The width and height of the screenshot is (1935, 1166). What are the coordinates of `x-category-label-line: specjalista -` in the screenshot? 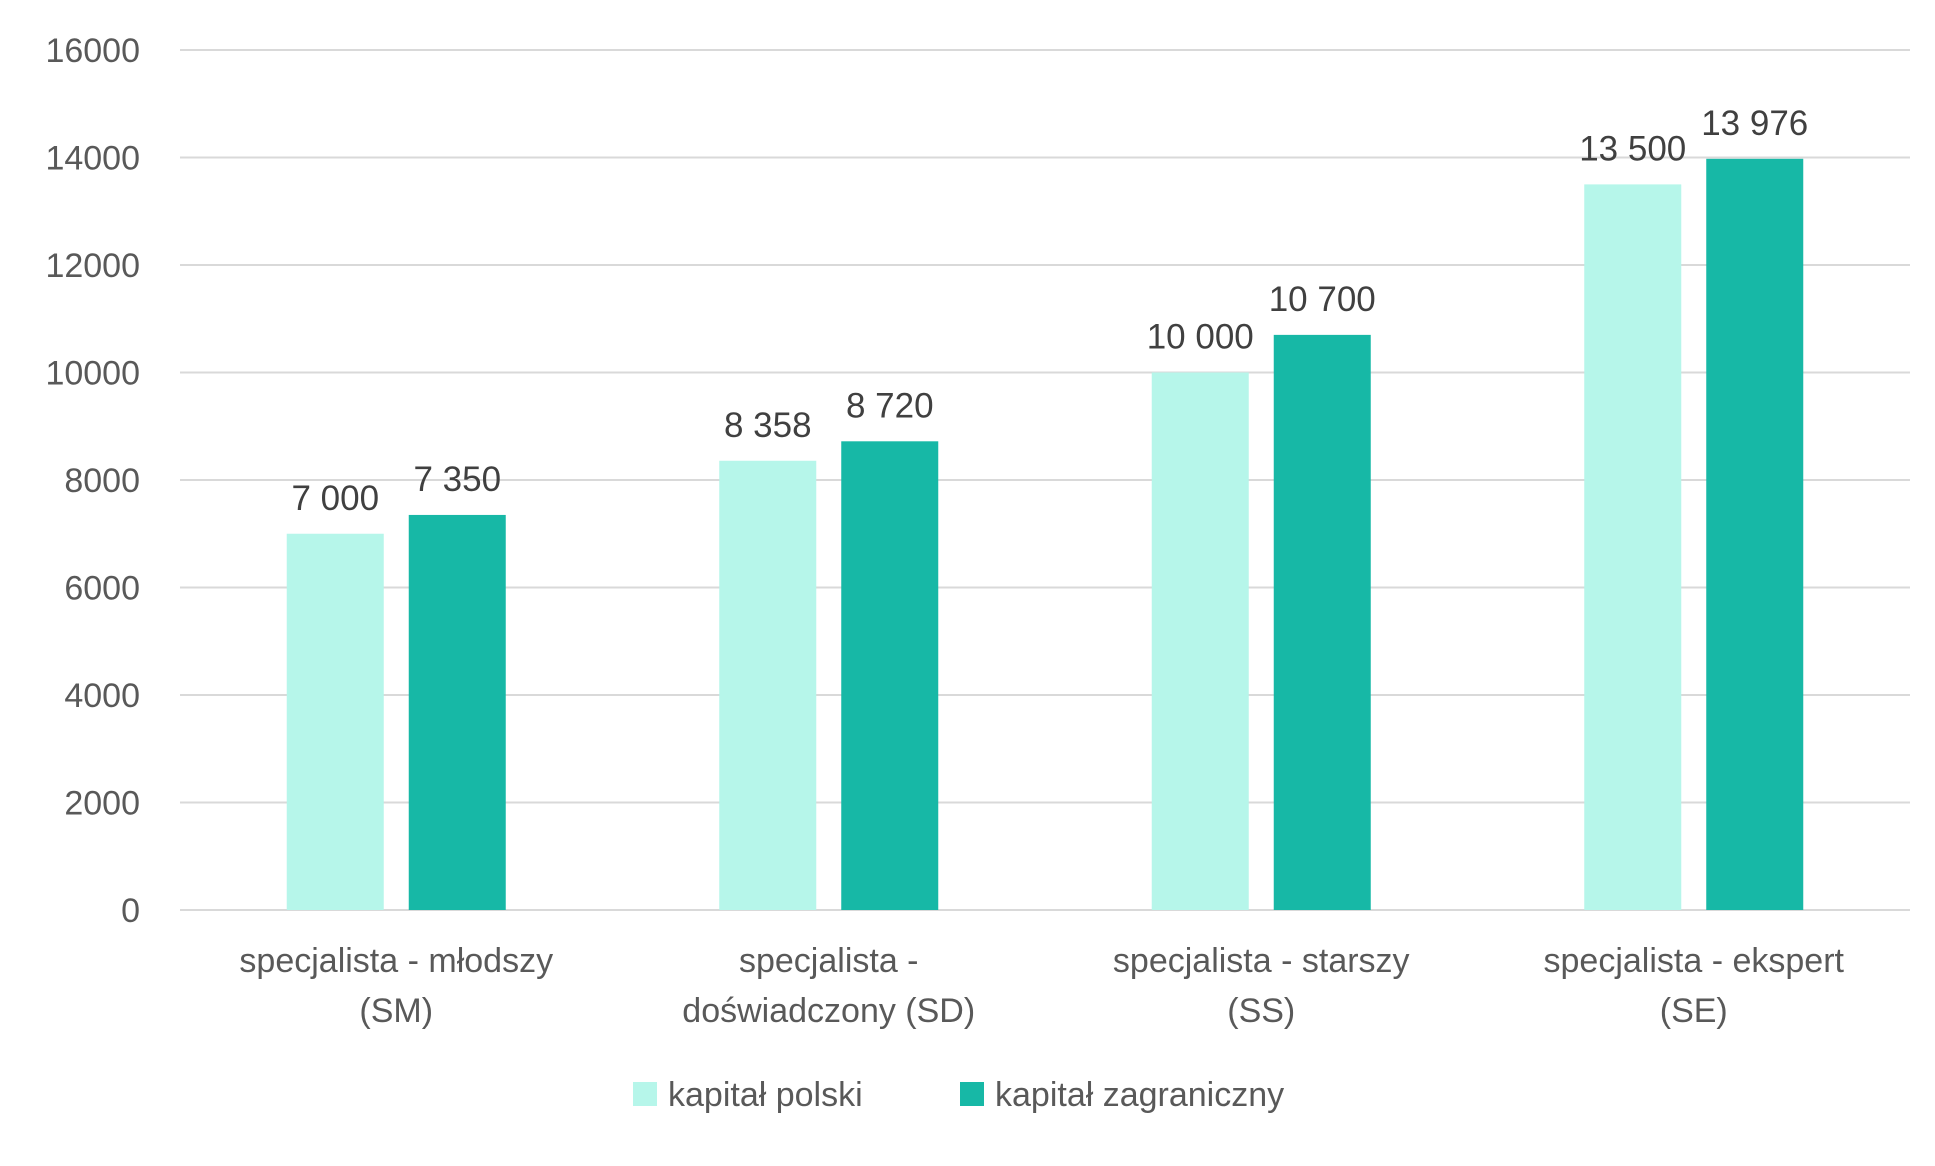 It's located at (829, 961).